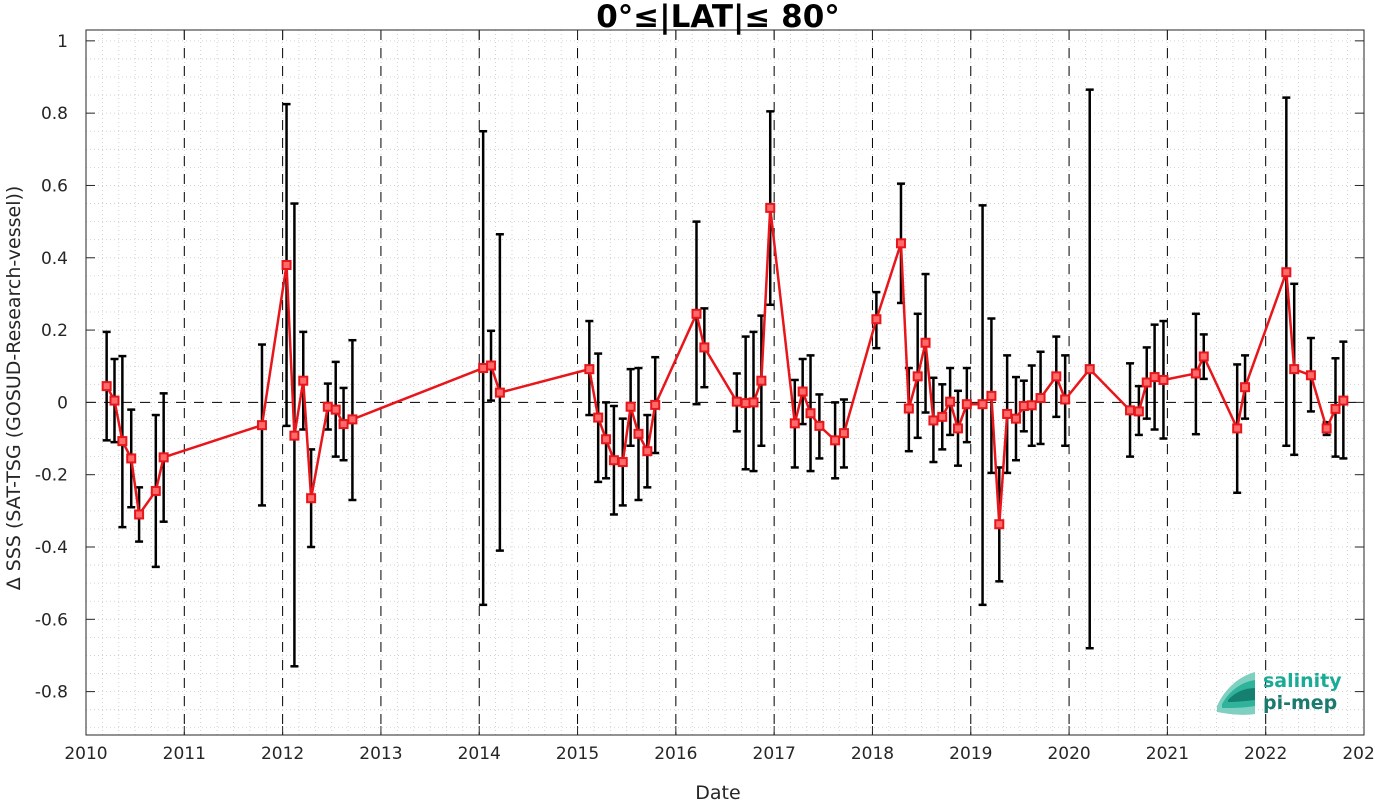 The height and width of the screenshot is (801, 1375). What do you see at coordinates (717, 791) in the screenshot?
I see `x-axis-label: Date` at bounding box center [717, 791].